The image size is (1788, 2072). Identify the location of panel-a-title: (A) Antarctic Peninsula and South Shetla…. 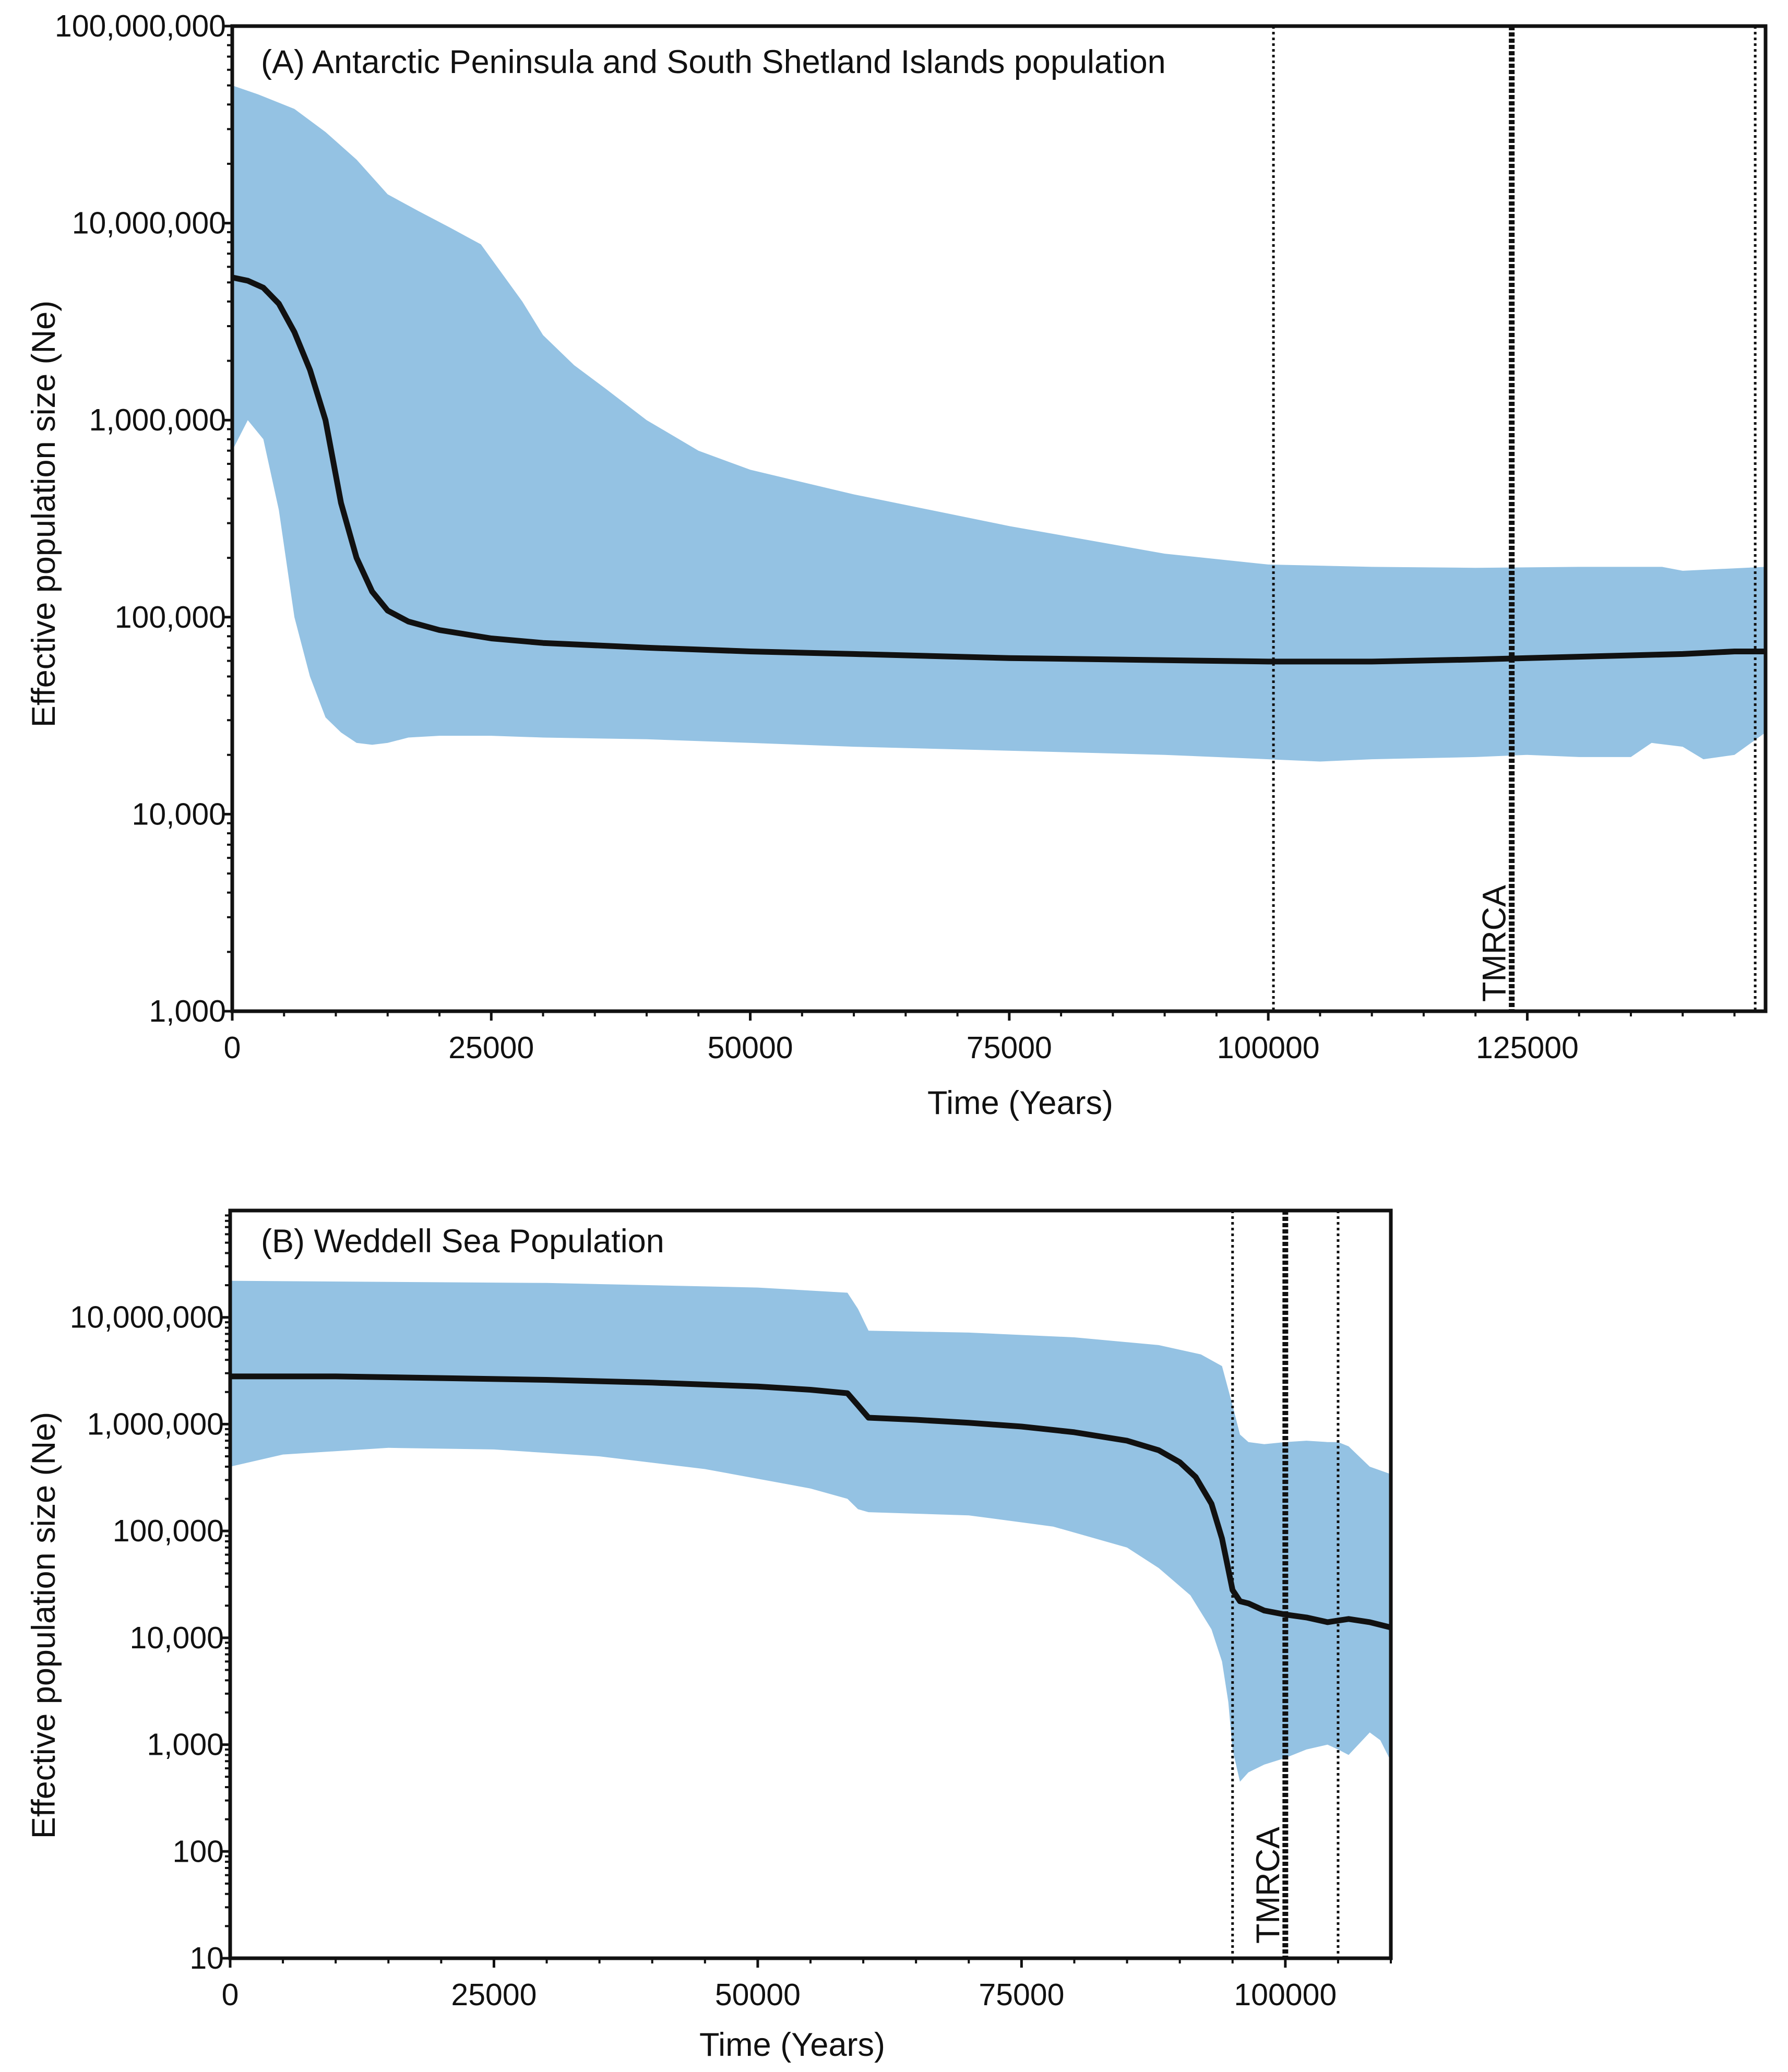
(713, 62).